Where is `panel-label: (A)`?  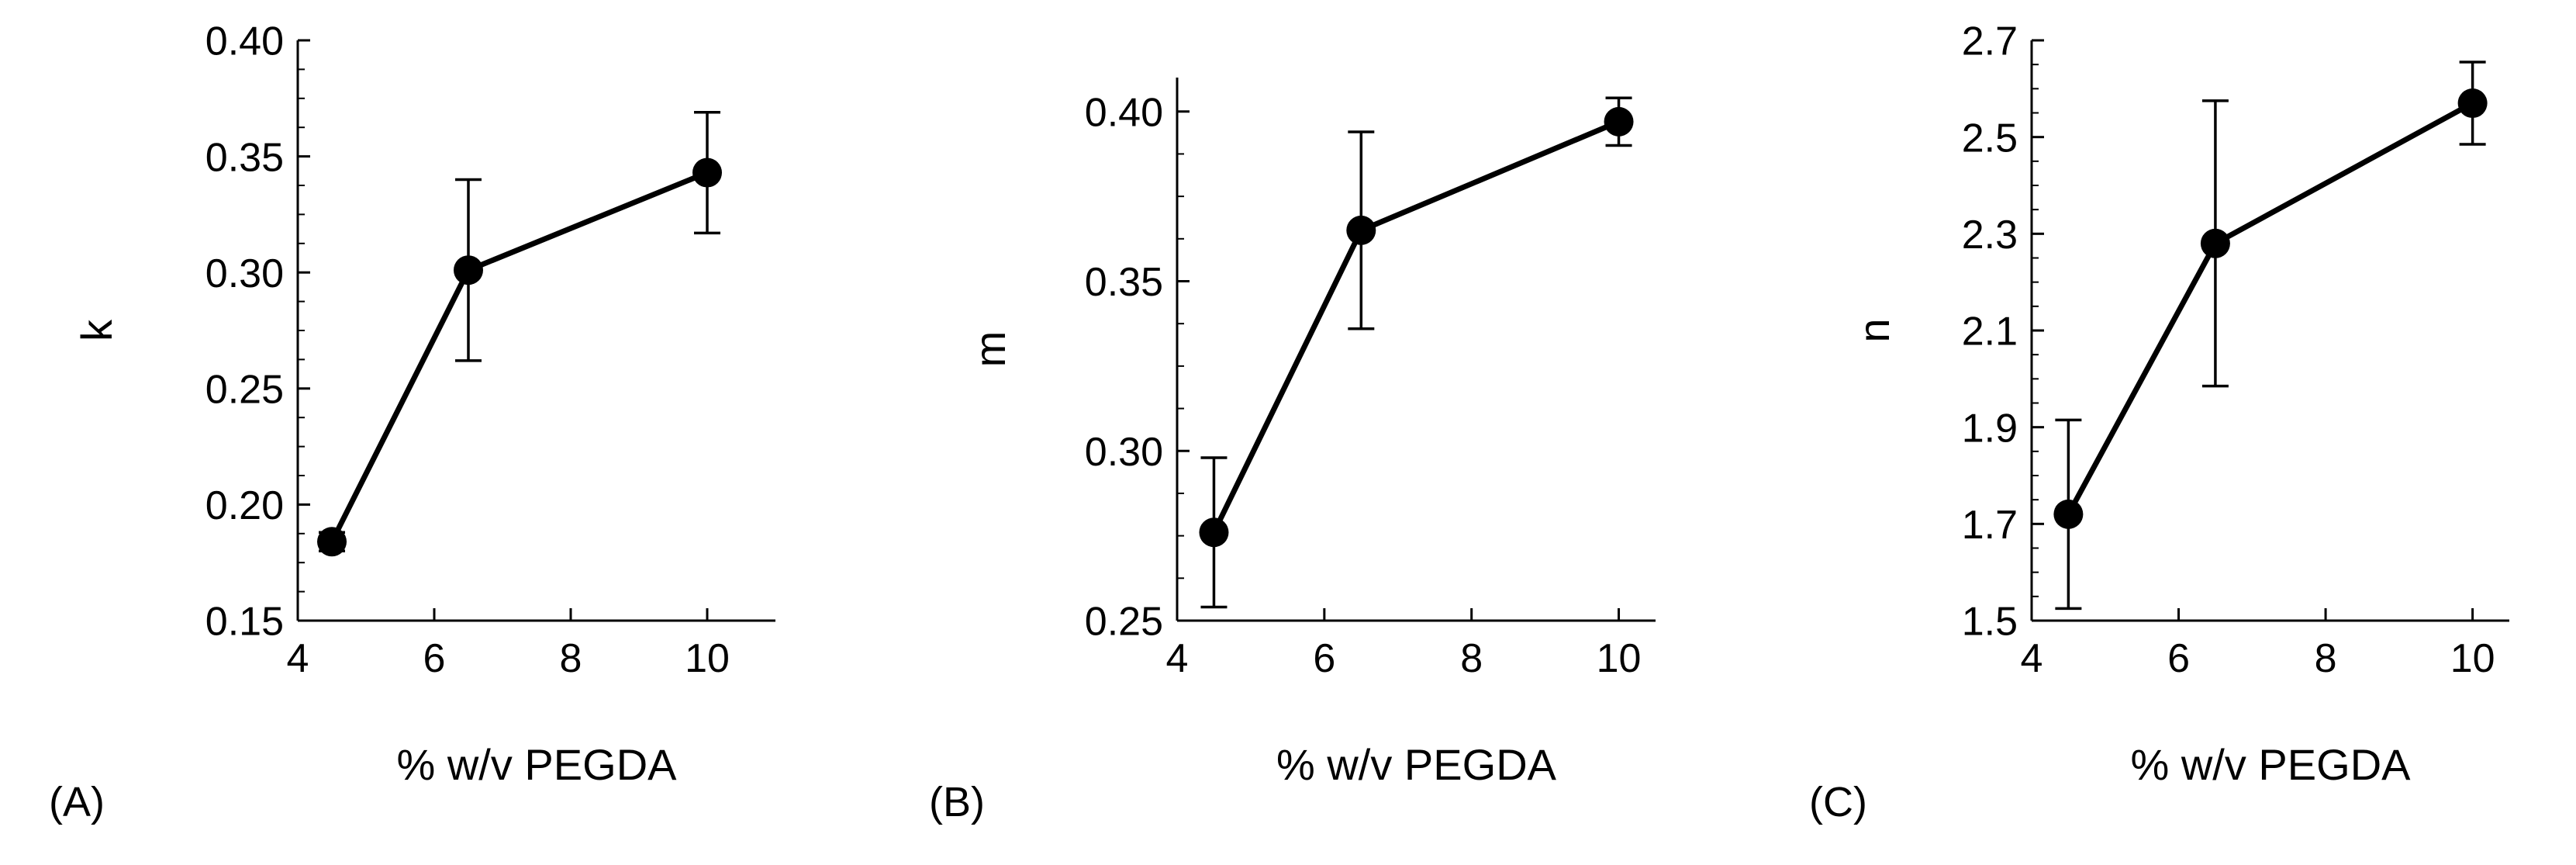
panel-label: (A) is located at coordinates (77, 802).